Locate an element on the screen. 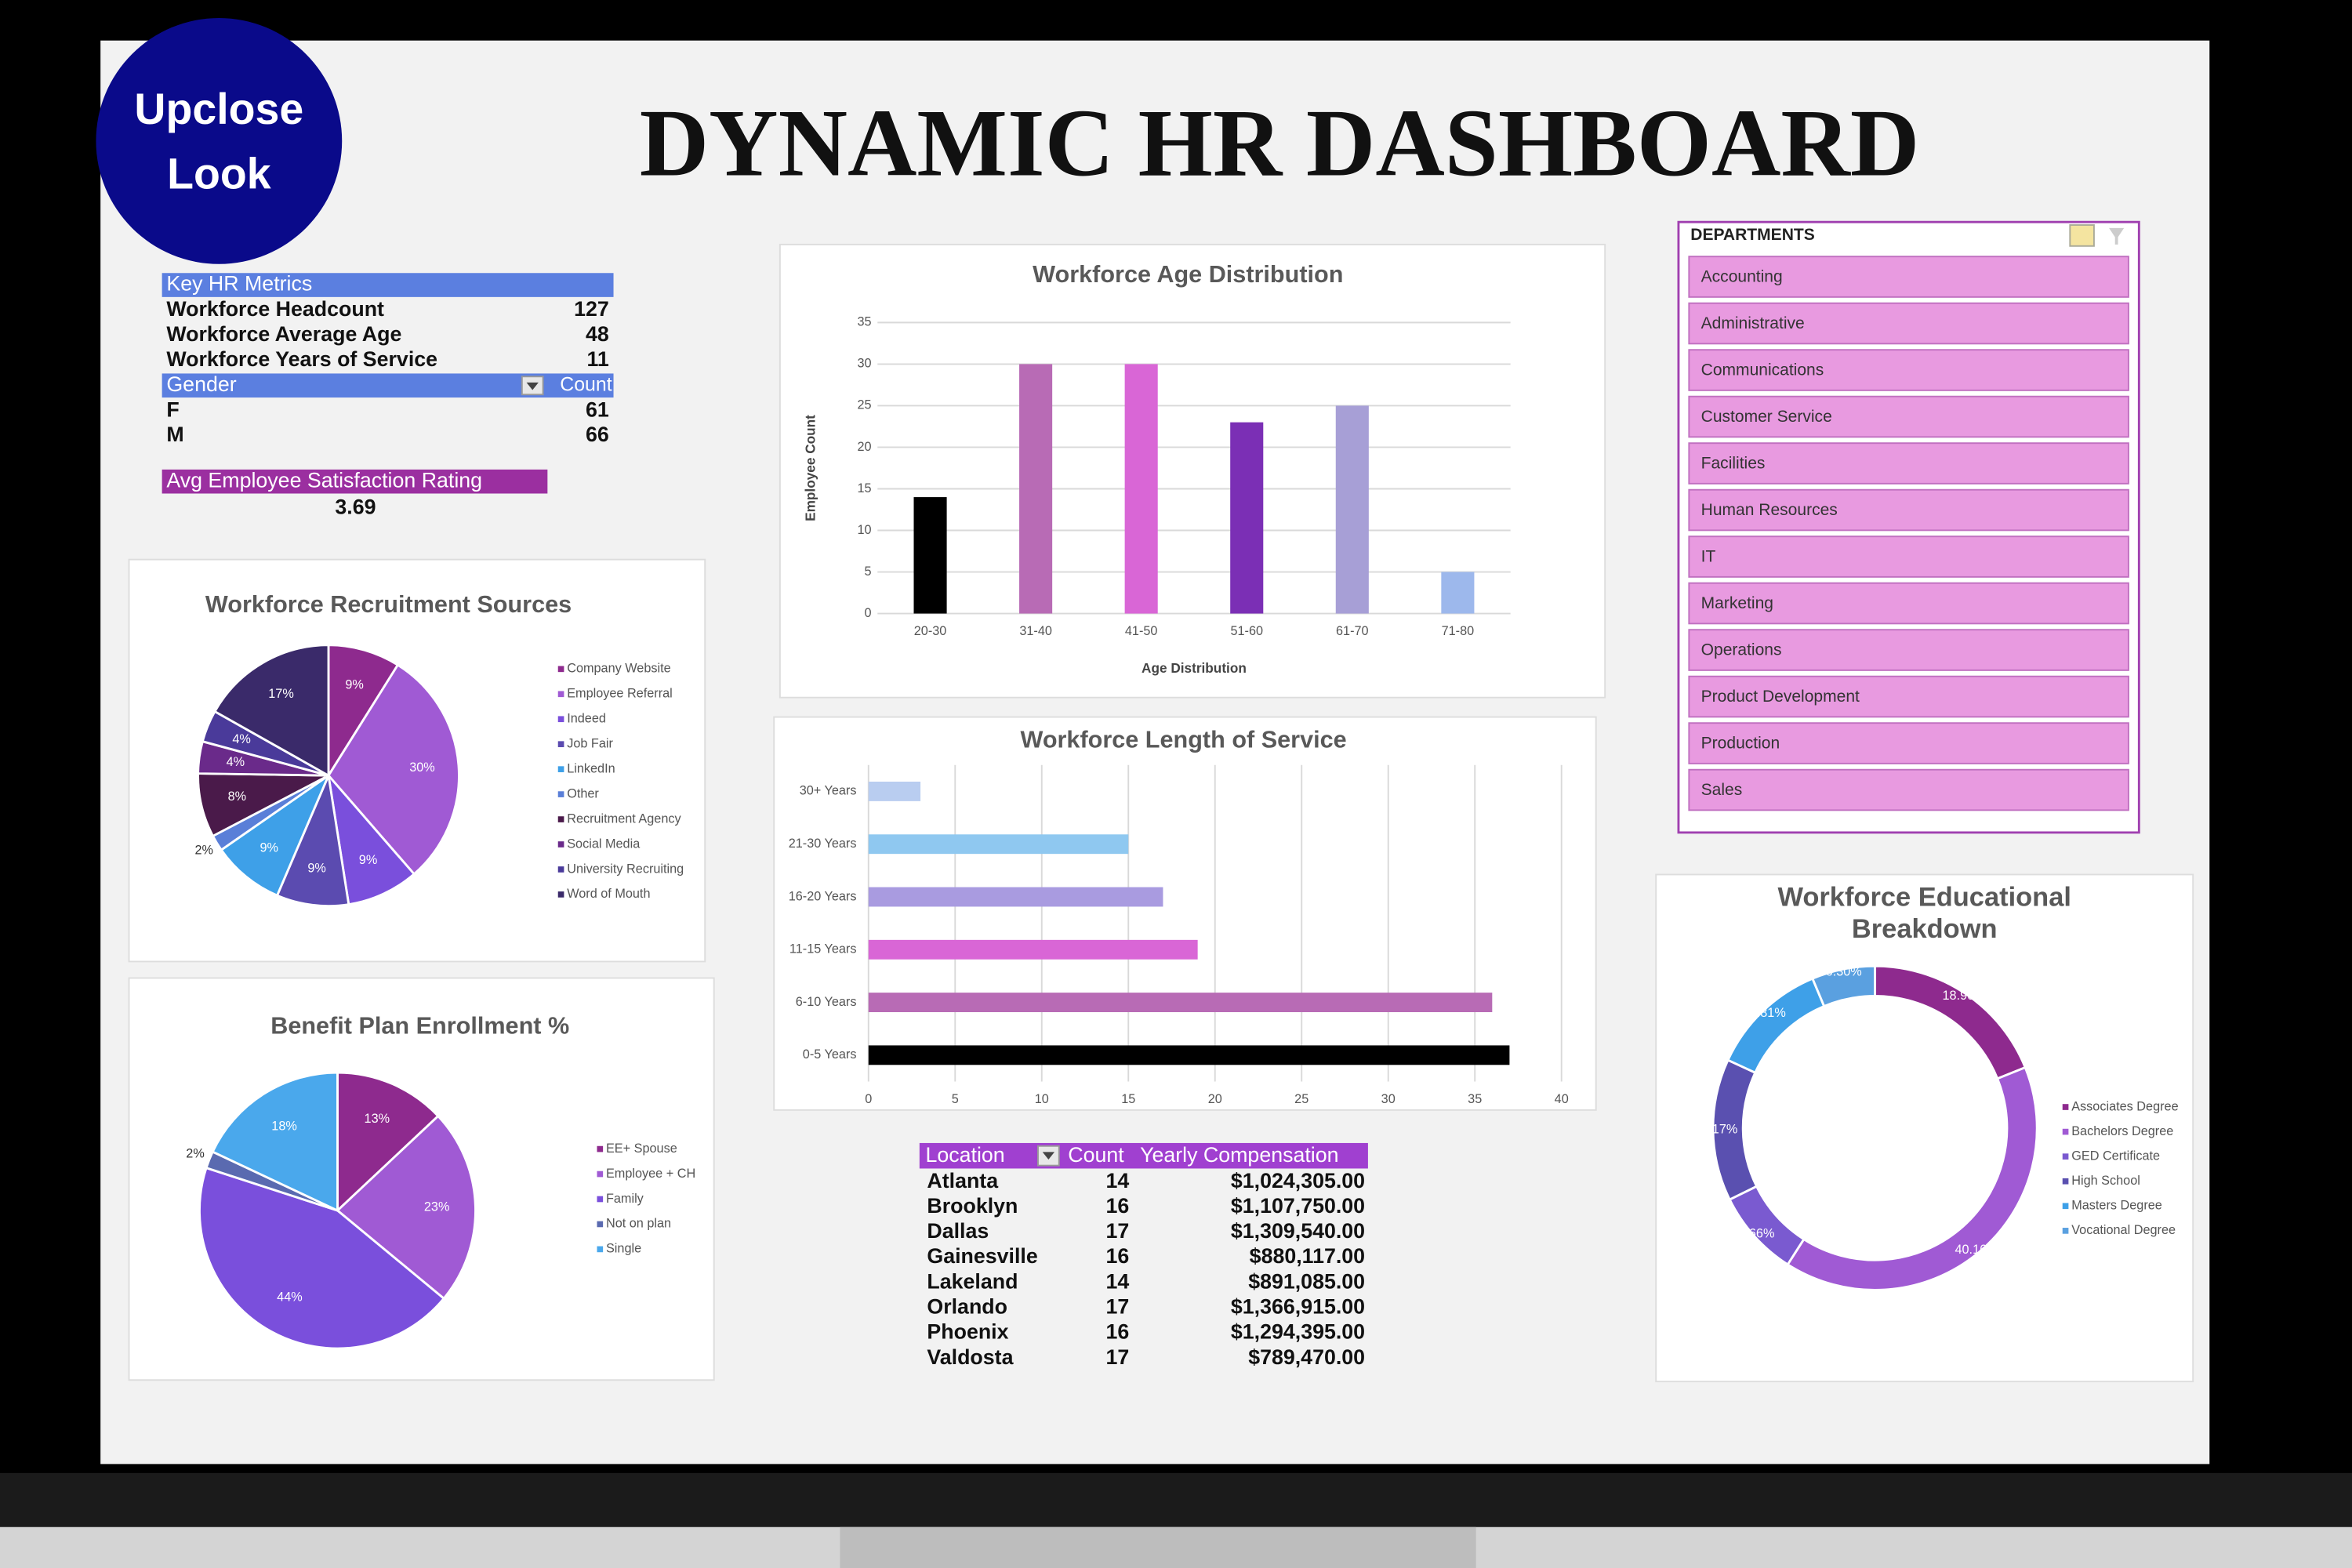  badge is located at coordinates (219, 140).